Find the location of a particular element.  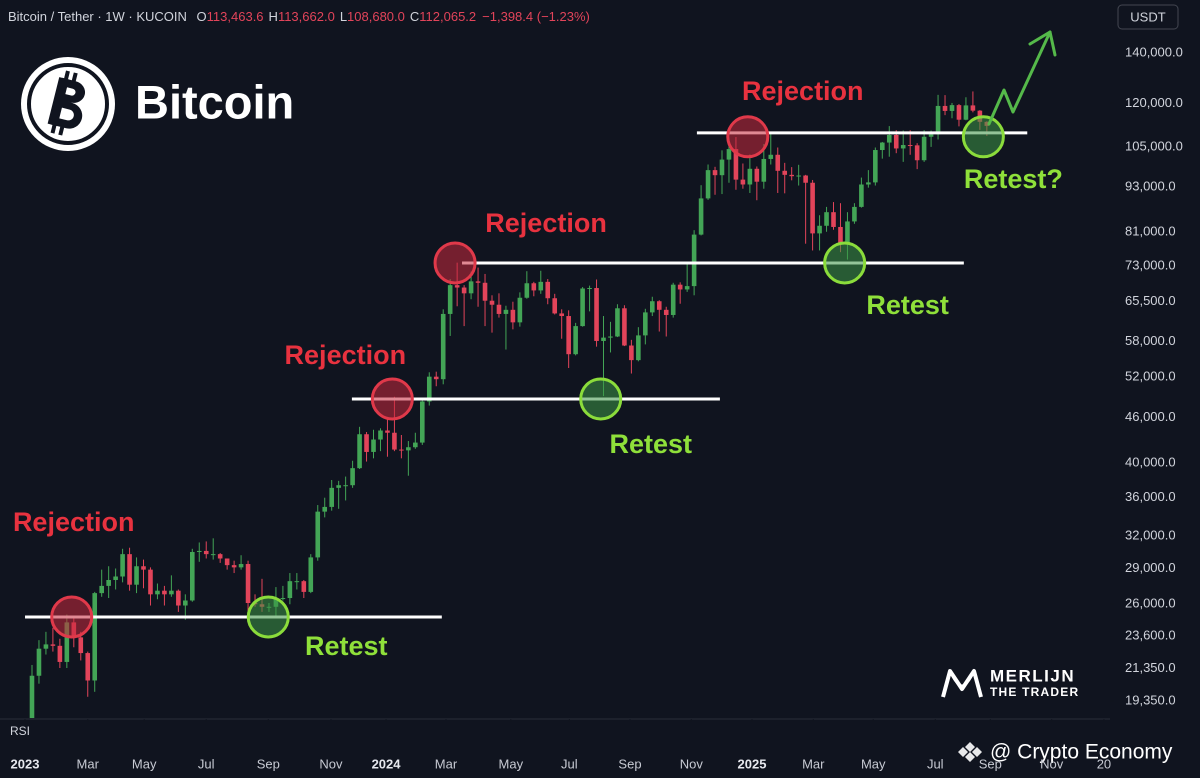

logo-text: Bitcoin is located at coordinates (214, 101).